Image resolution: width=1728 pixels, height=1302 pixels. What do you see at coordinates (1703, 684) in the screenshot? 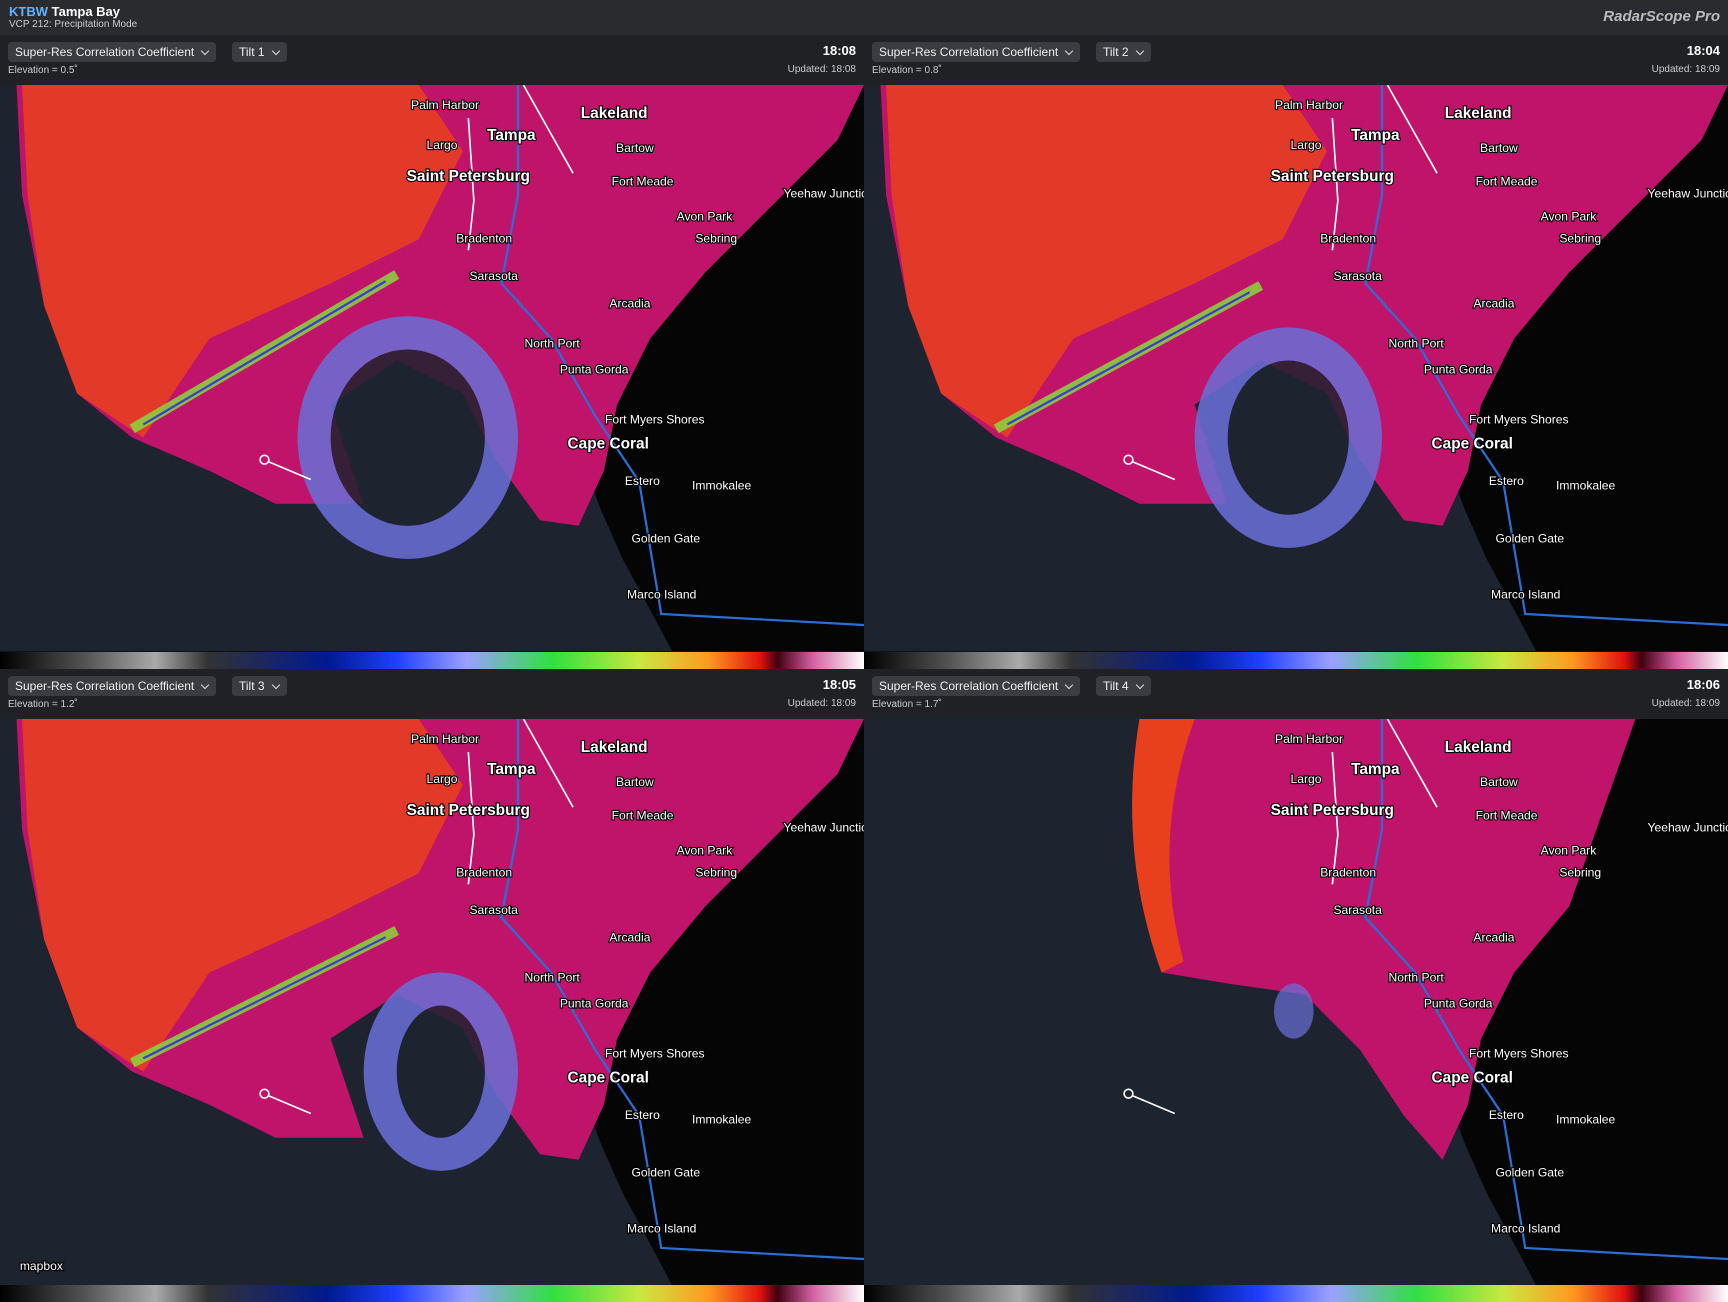
I see `scan-time: 18:06` at bounding box center [1703, 684].